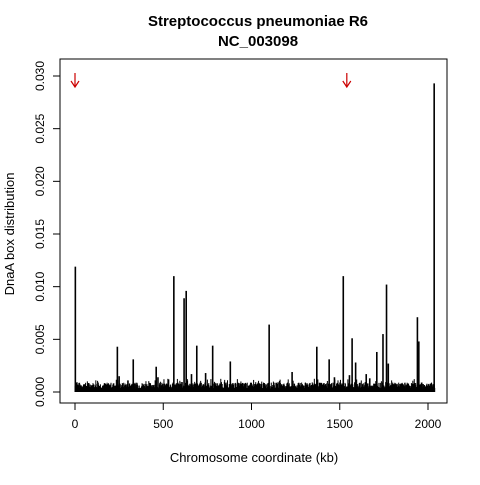 The image size is (480, 485). Describe the element at coordinates (40, 76) in the screenshot. I see `y-tick-label: 0.030` at that location.